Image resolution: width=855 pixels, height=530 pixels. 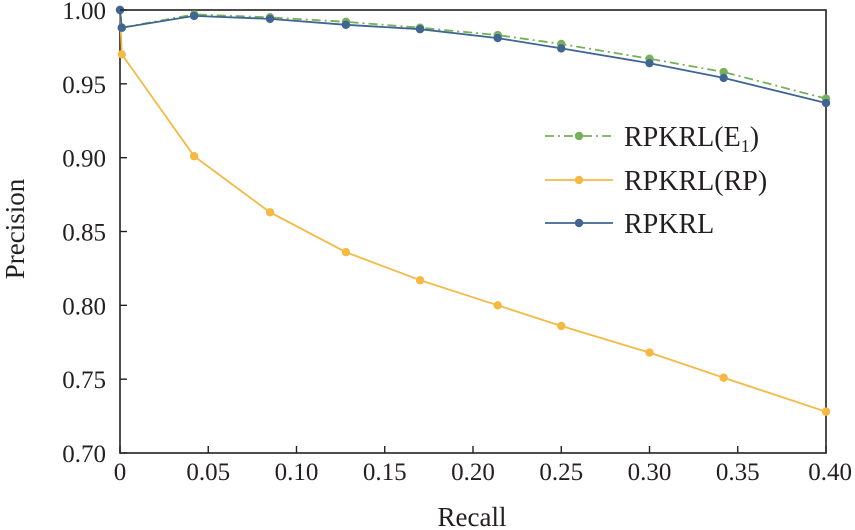 What do you see at coordinates (120, 472) in the screenshot?
I see `x-tick-label: 0` at bounding box center [120, 472].